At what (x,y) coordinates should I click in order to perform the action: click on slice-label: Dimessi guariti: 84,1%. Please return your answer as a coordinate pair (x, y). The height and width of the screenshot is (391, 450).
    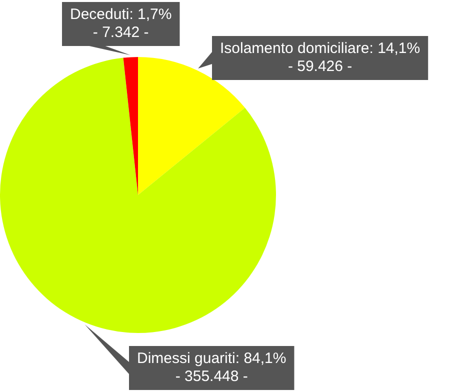
    Looking at the image, I should click on (211, 359).